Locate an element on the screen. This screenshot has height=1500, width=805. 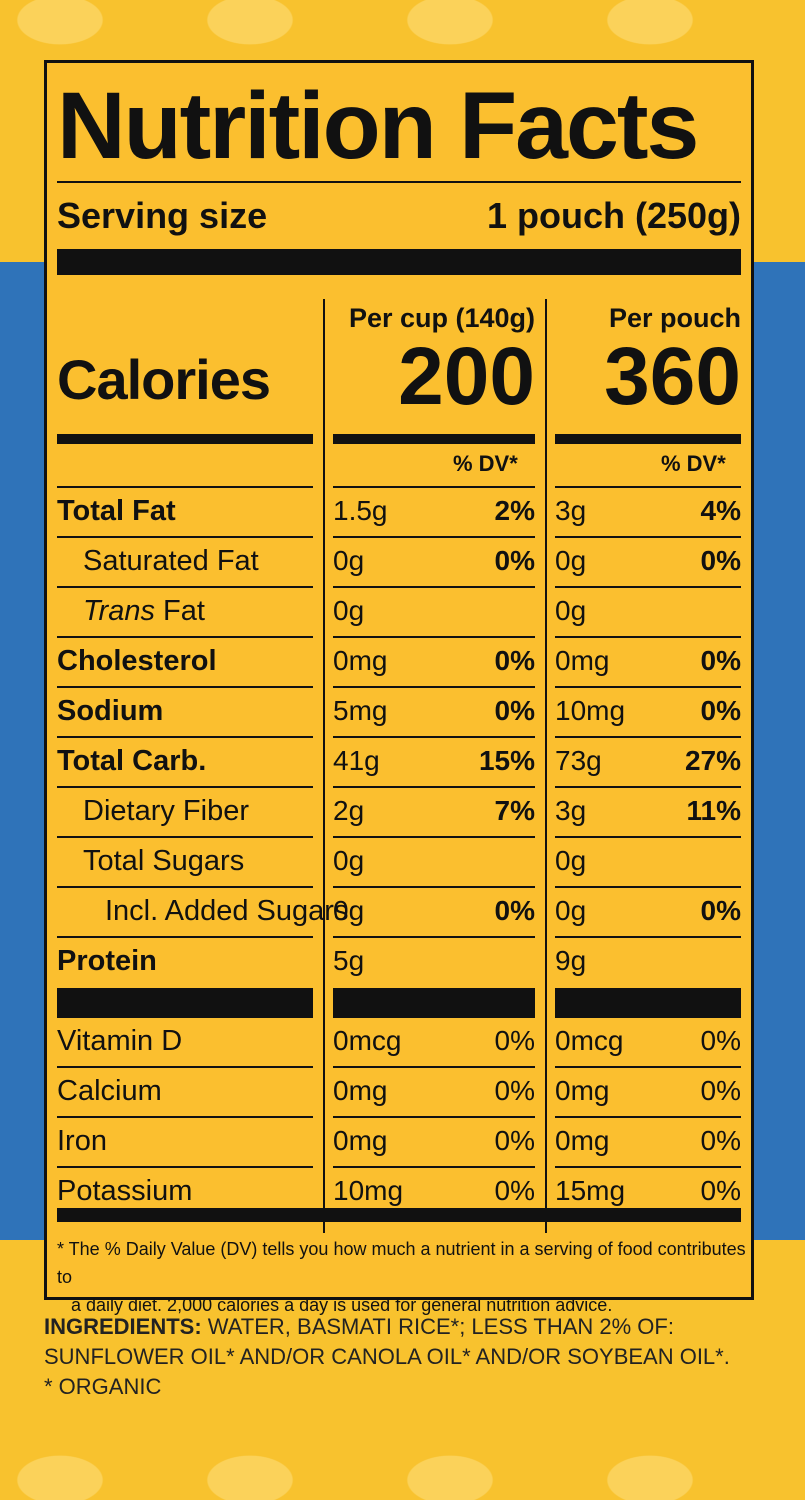
amount-per-pouch: 73g is located at coordinates (578, 760).